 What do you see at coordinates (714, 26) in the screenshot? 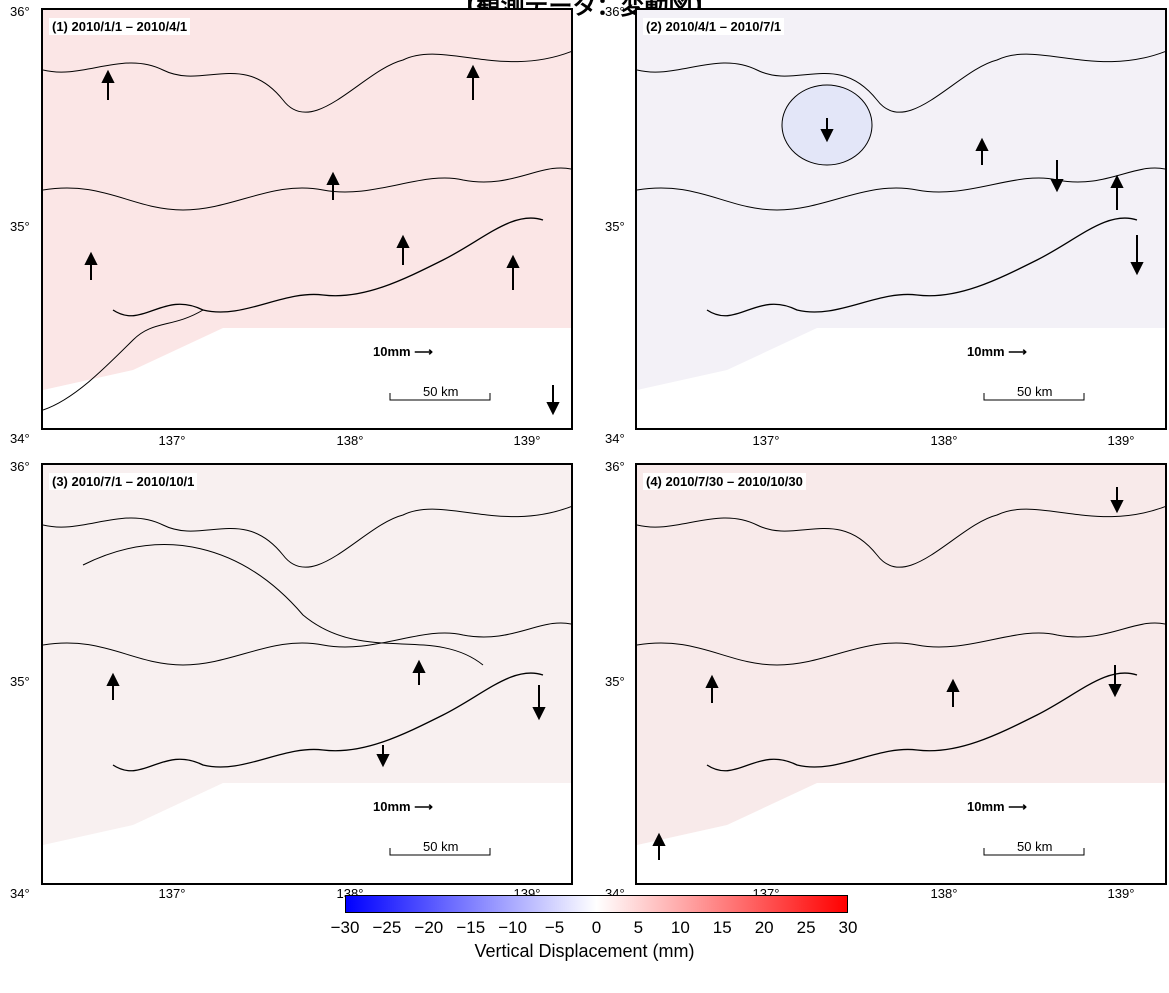
I see `panel-label: (2) 2010/4/1 – 2010/7/1` at bounding box center [714, 26].